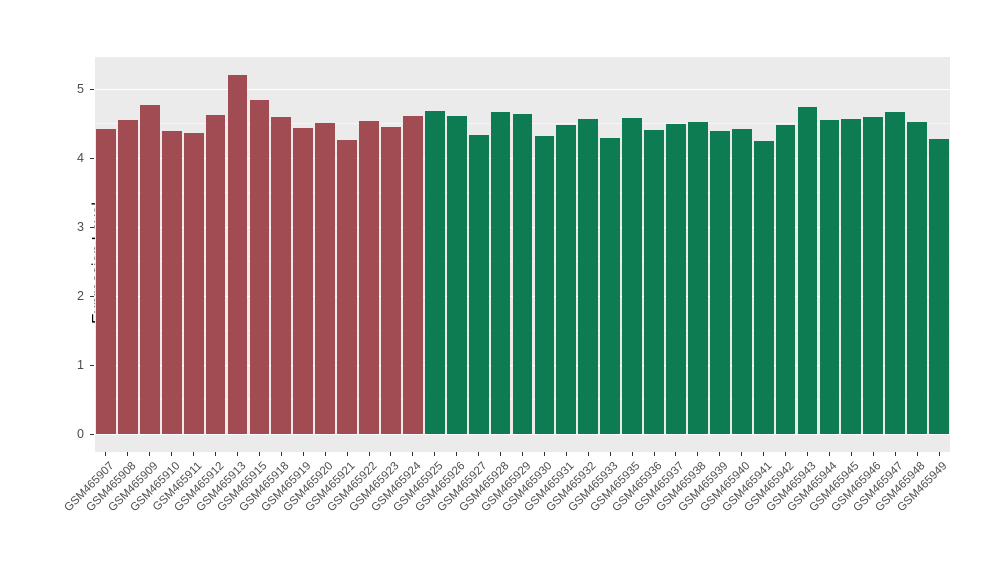  Describe the element at coordinates (632, 276) in the screenshot. I see `bar-GSM465935` at that location.